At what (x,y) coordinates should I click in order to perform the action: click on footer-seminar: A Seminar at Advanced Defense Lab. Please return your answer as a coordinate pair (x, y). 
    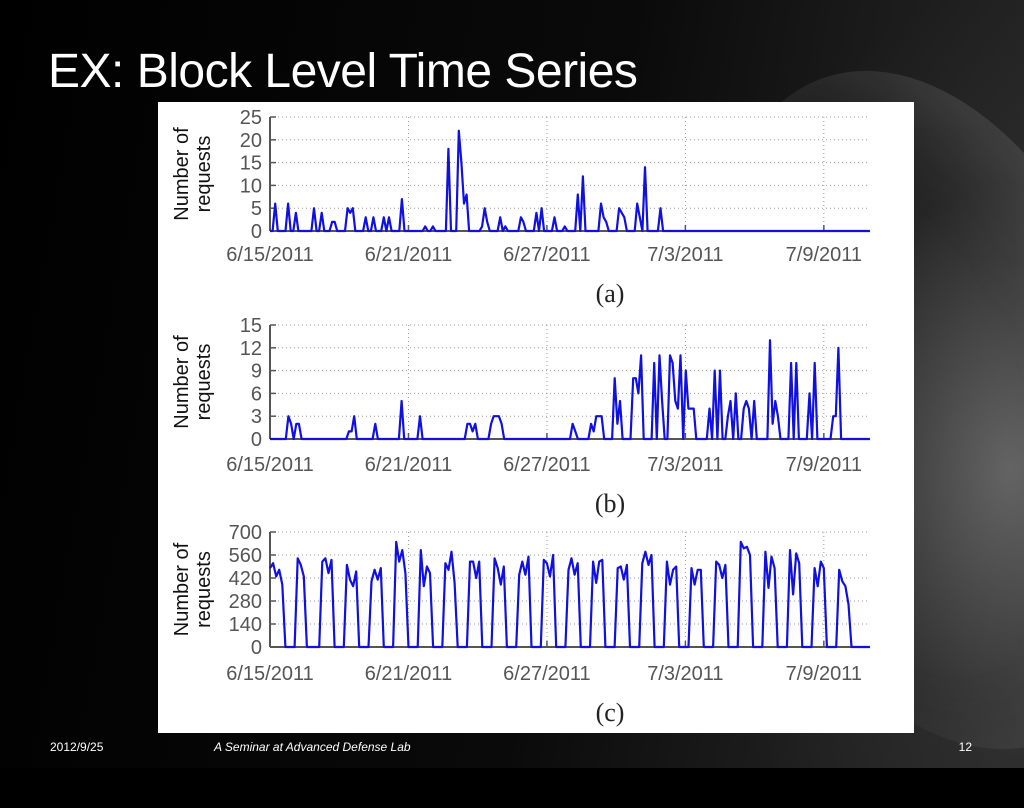
    Looking at the image, I should click on (312, 747).